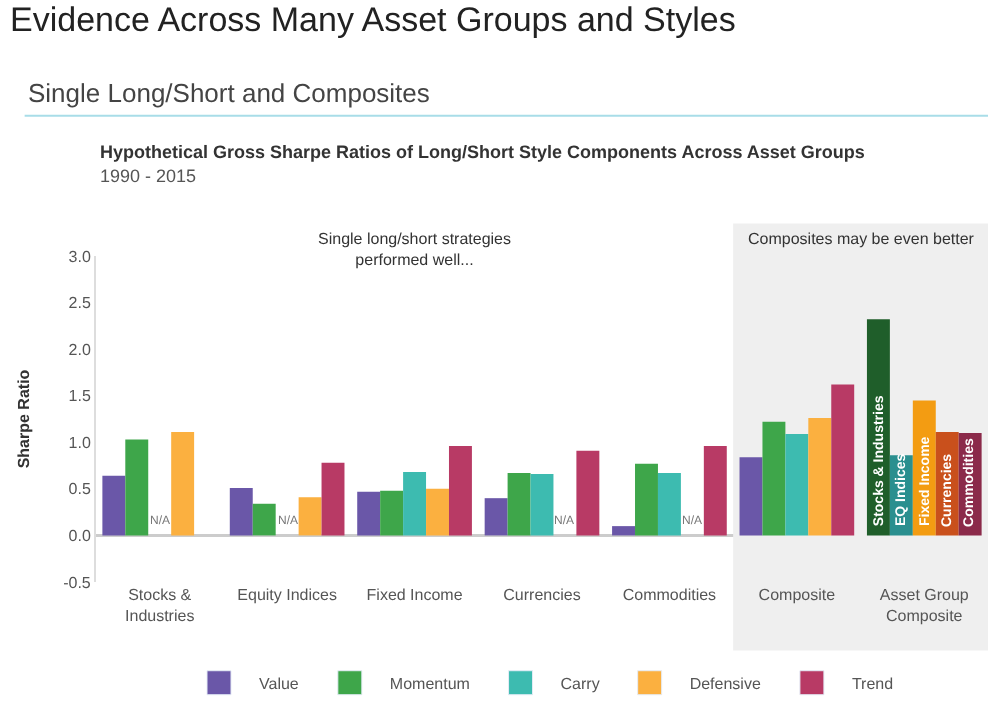 The image size is (1000, 724). I want to click on legend-label: Carry, so click(580, 683).